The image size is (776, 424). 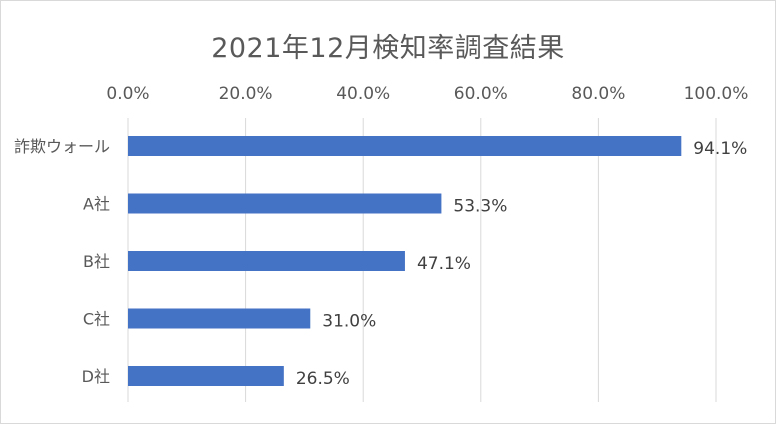 What do you see at coordinates (62, 146) in the screenshot?
I see `category-label: 詐欺ウォール` at bounding box center [62, 146].